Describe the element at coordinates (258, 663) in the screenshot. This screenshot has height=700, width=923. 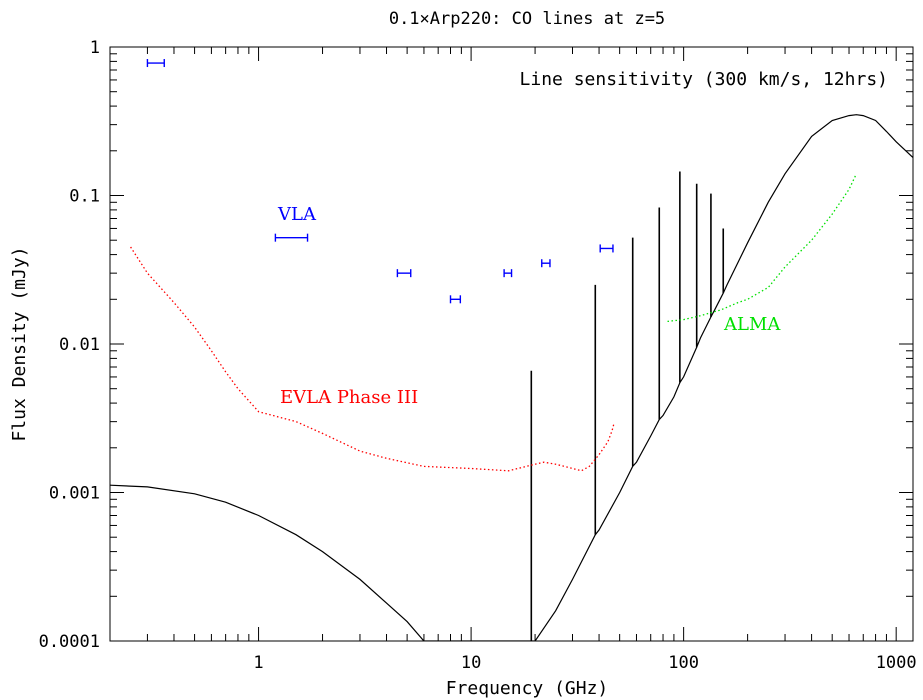
I see `x-tick-label: 1` at that location.